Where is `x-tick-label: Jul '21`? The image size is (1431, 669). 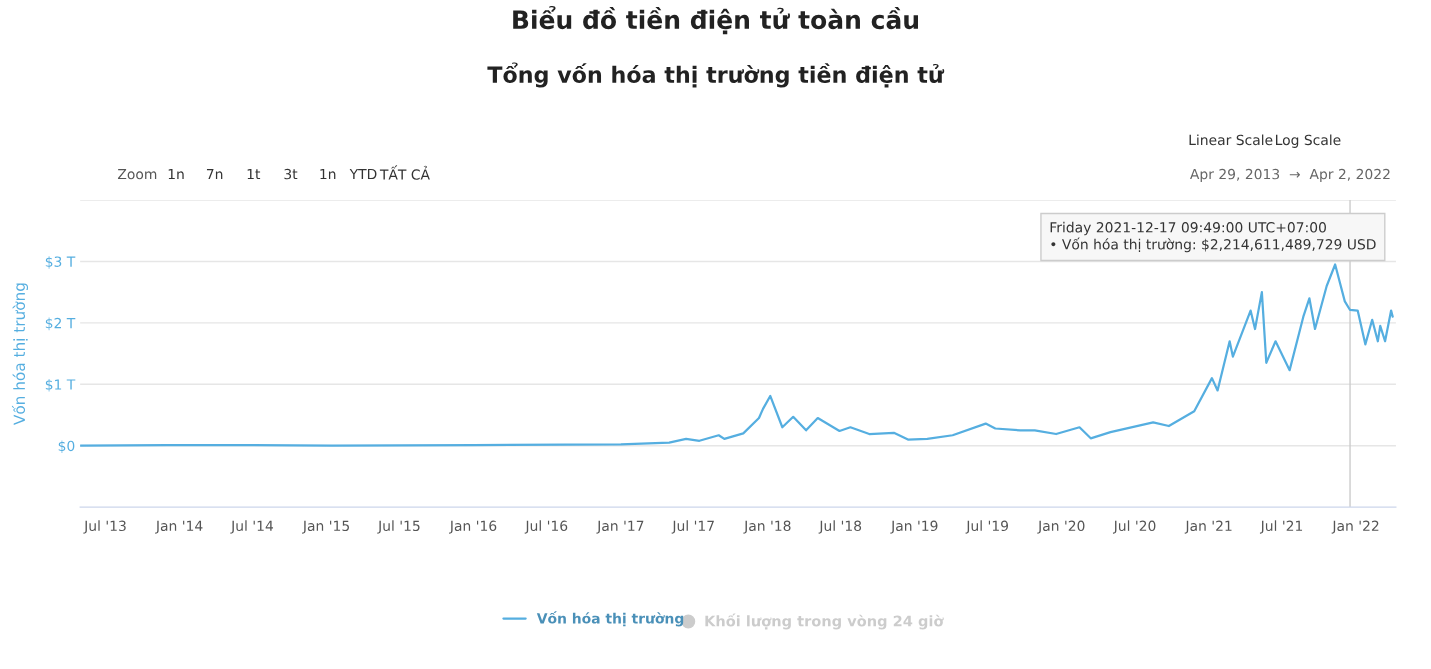
x-tick-label: Jul '21 is located at coordinates (1281, 527).